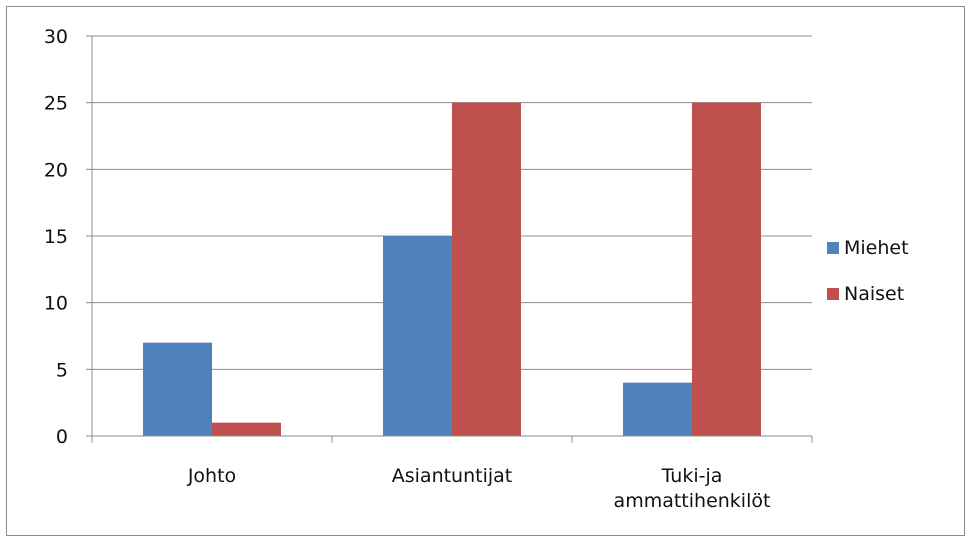 The image size is (973, 542). What do you see at coordinates (62, 370) in the screenshot?
I see `y-tick-label: 5` at bounding box center [62, 370].